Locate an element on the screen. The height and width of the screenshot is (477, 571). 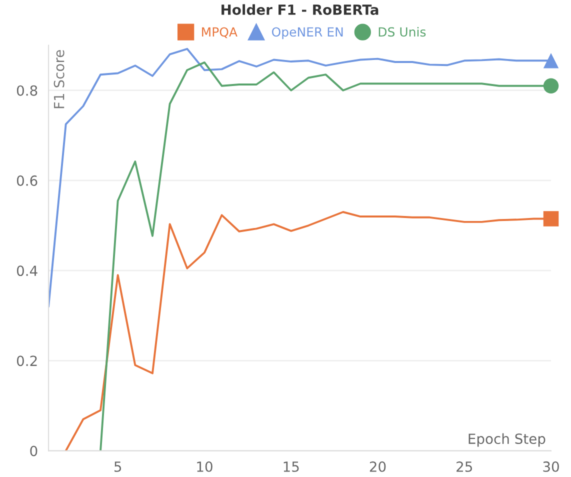
x-tick-label: 25 is located at coordinates (464, 466).